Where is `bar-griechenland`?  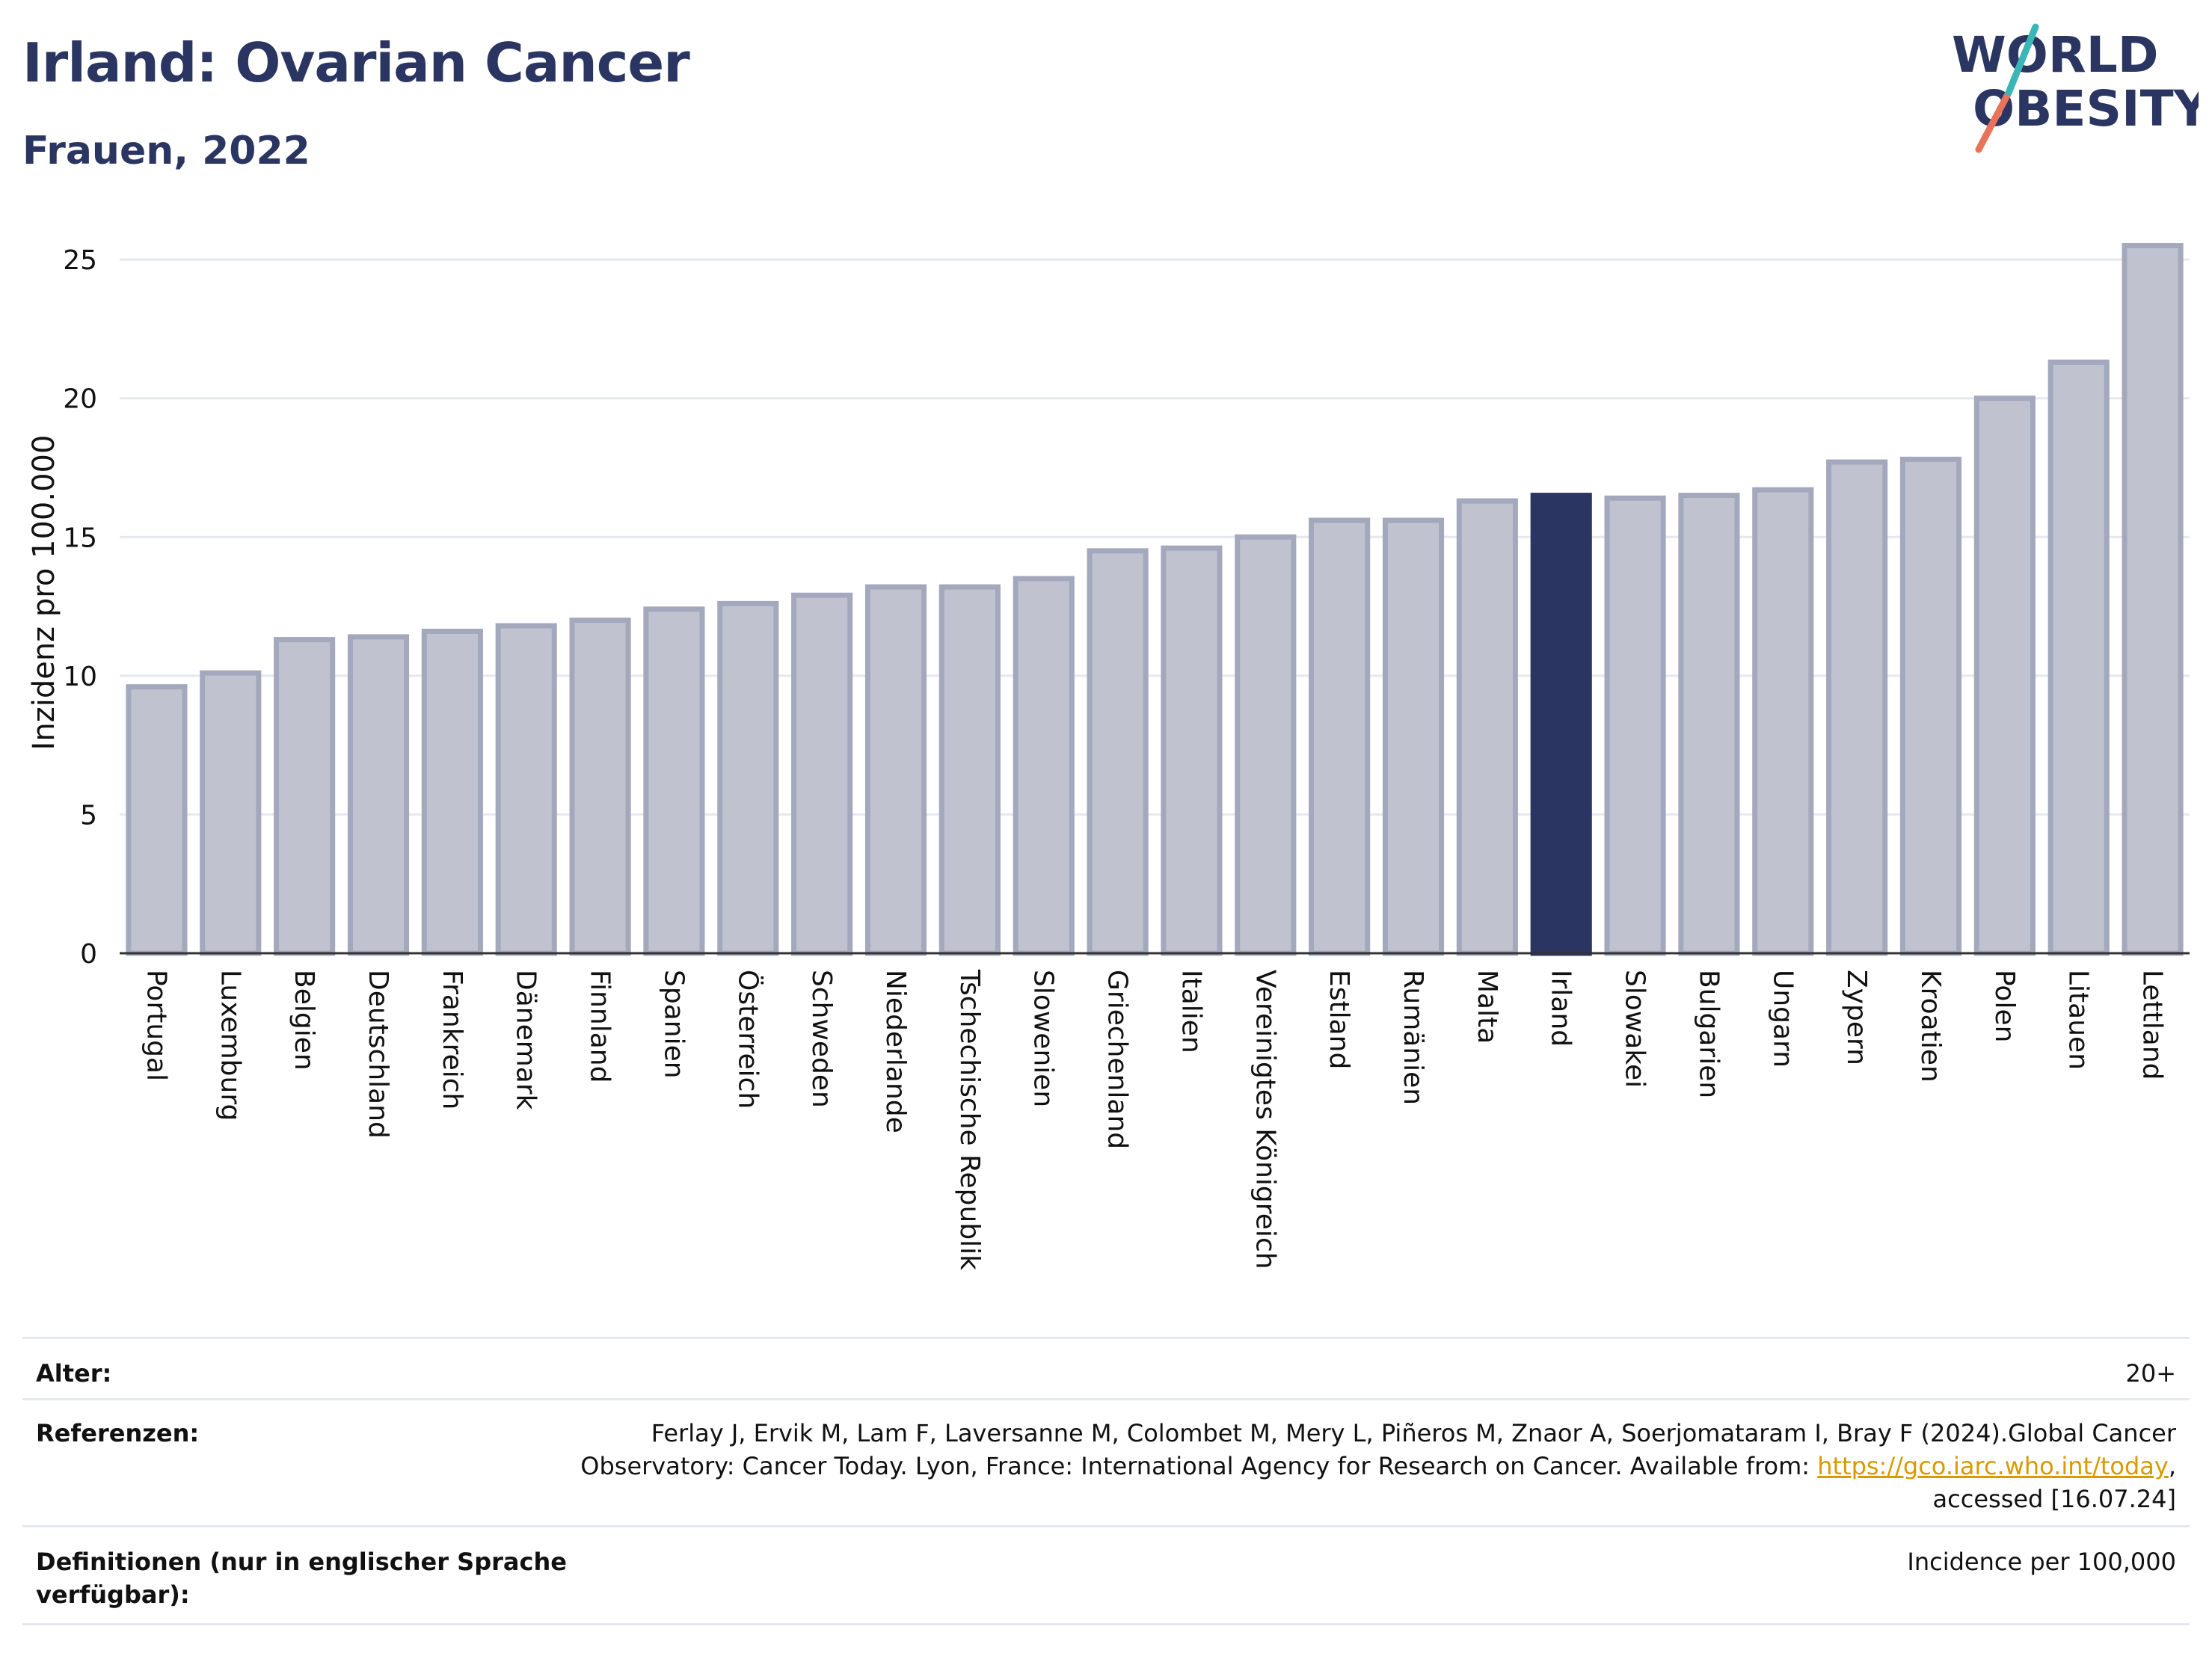 bar-griechenland is located at coordinates (1118, 752).